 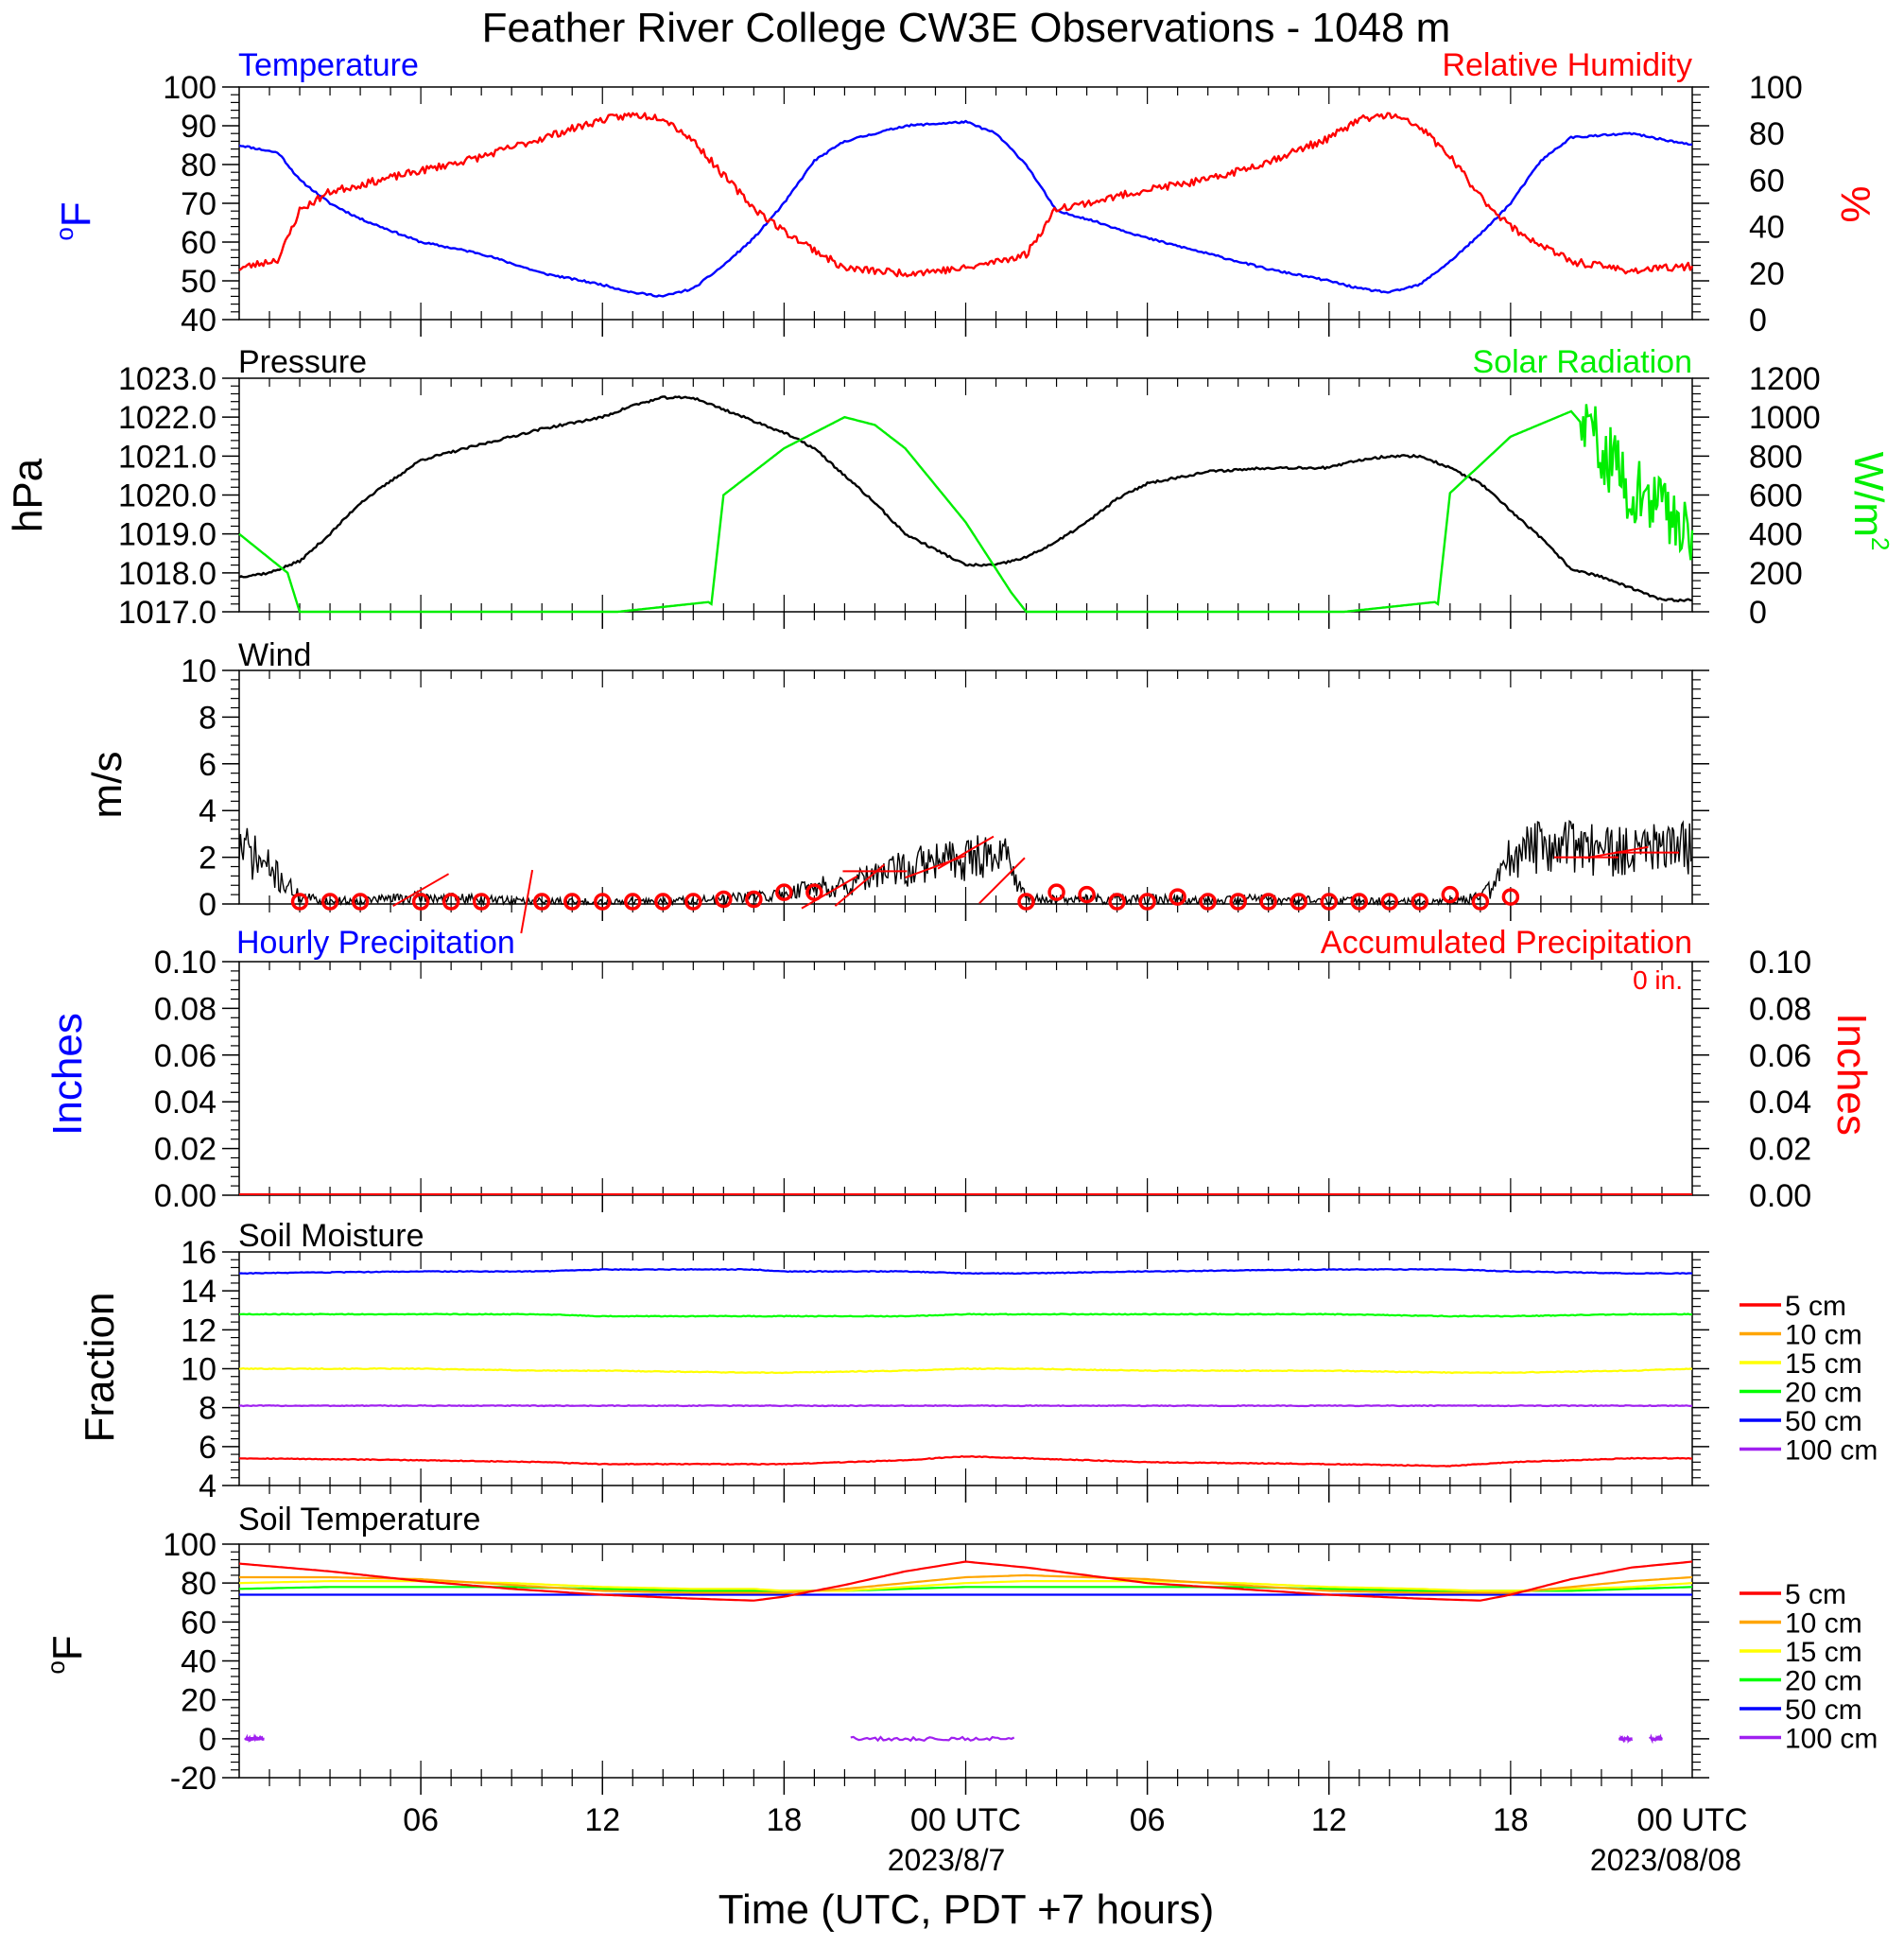 I want to click on accum-precip-title: Accumulated Precipitation, so click(x=1507, y=943).